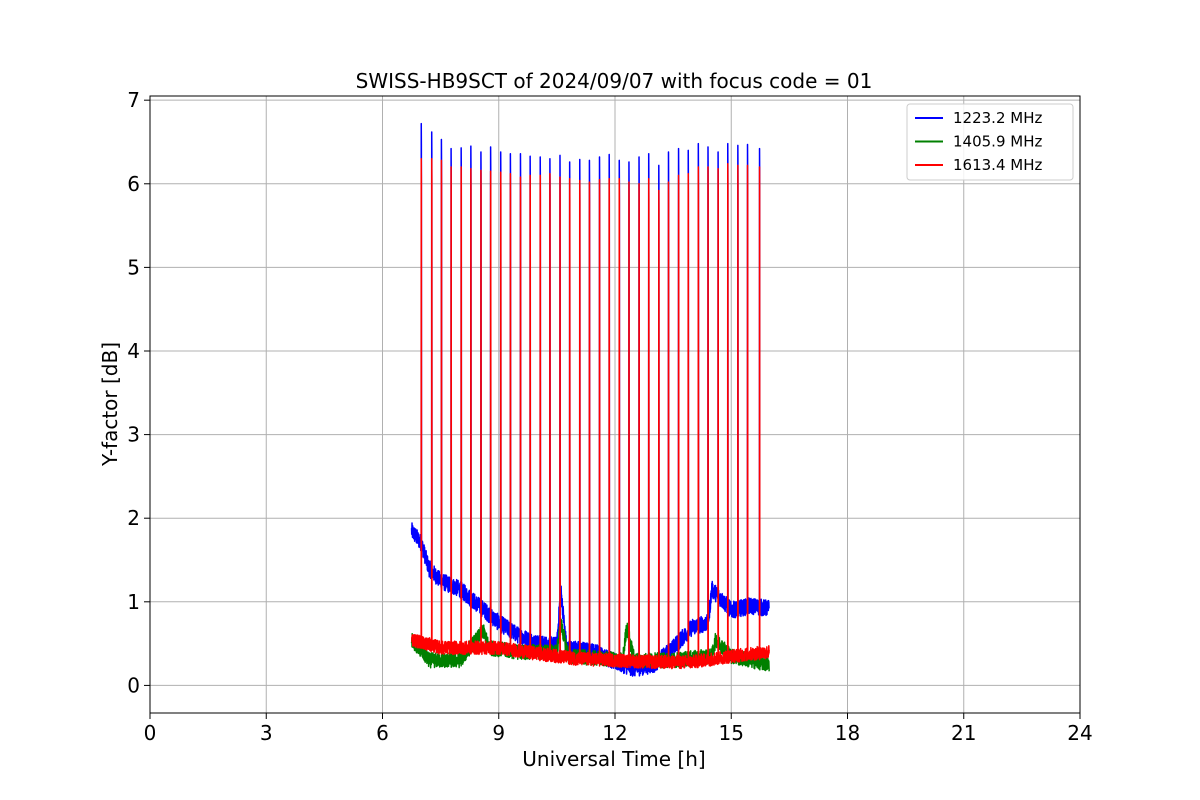  Describe the element at coordinates (133, 184) in the screenshot. I see `y-tick-label: 6` at that location.